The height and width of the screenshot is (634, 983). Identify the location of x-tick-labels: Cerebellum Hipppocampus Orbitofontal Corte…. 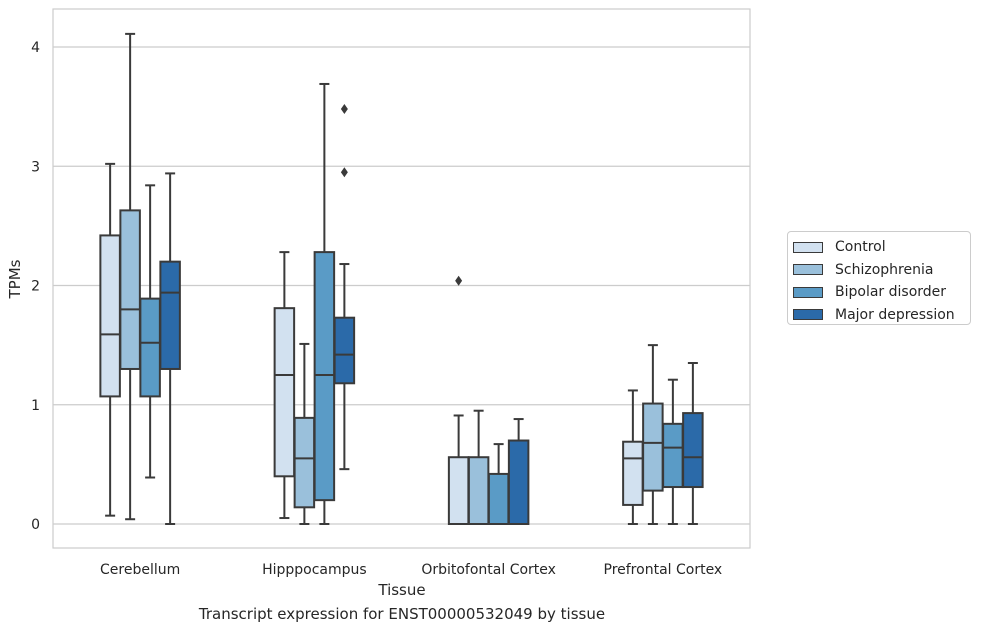
(411, 570).